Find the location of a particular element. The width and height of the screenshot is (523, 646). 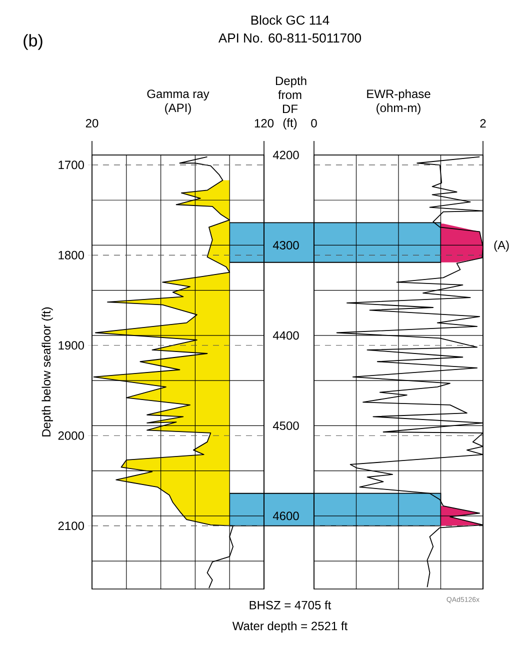

text: (b) is located at coordinates (33, 42).